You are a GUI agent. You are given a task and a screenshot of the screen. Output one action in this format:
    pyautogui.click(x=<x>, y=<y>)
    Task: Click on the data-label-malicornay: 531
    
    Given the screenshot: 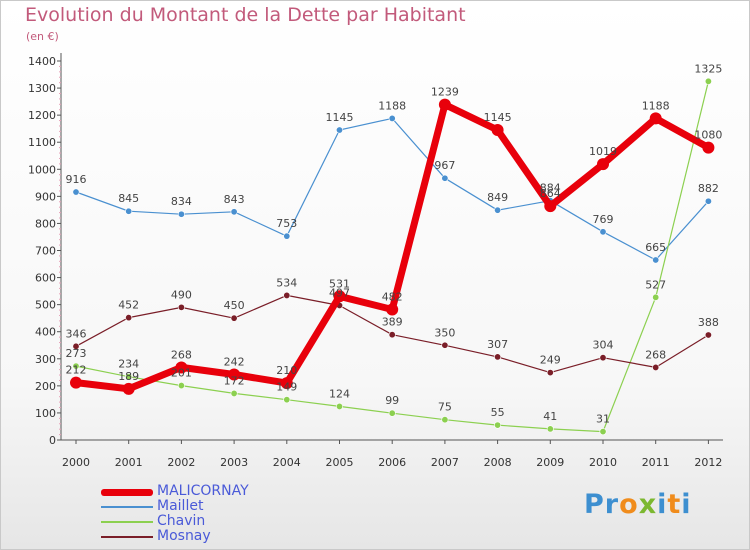 What is the action you would take?
    pyautogui.click(x=339, y=283)
    